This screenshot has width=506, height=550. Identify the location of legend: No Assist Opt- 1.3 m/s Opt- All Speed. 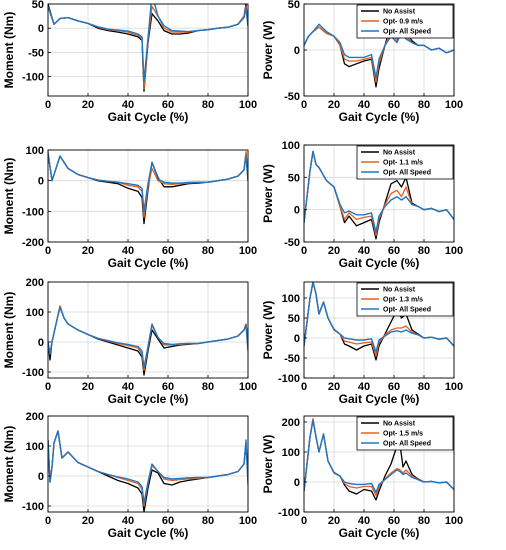
(405, 299).